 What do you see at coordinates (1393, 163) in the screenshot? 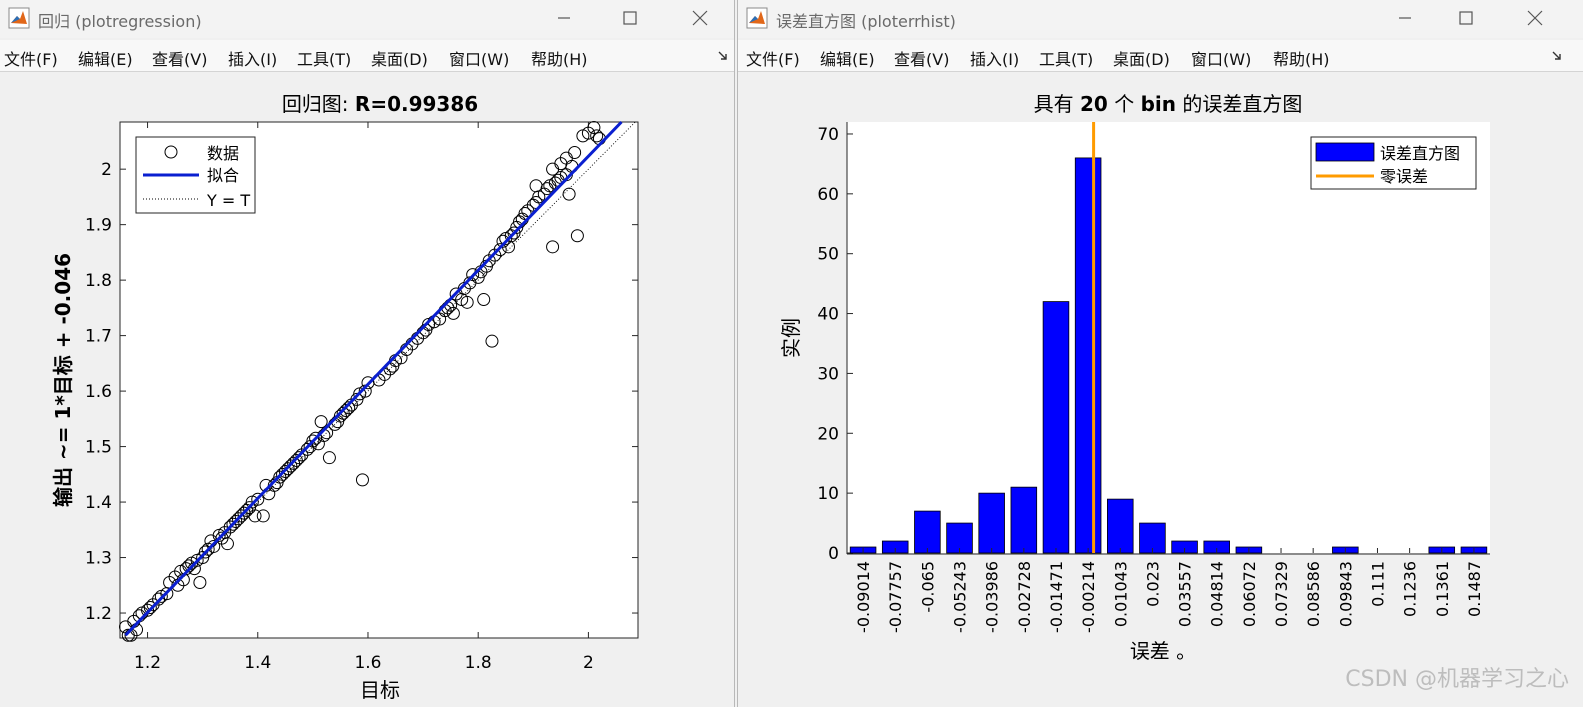
I see `histogram-legend: 误差直方图 零误差` at bounding box center [1393, 163].